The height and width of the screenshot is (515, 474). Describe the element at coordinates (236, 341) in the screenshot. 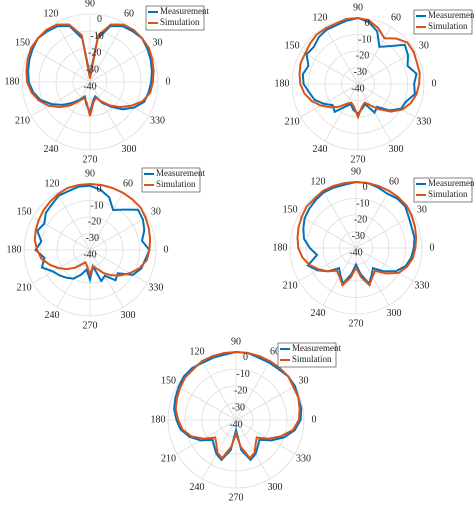

I see `angle-tick-label: 90` at that location.